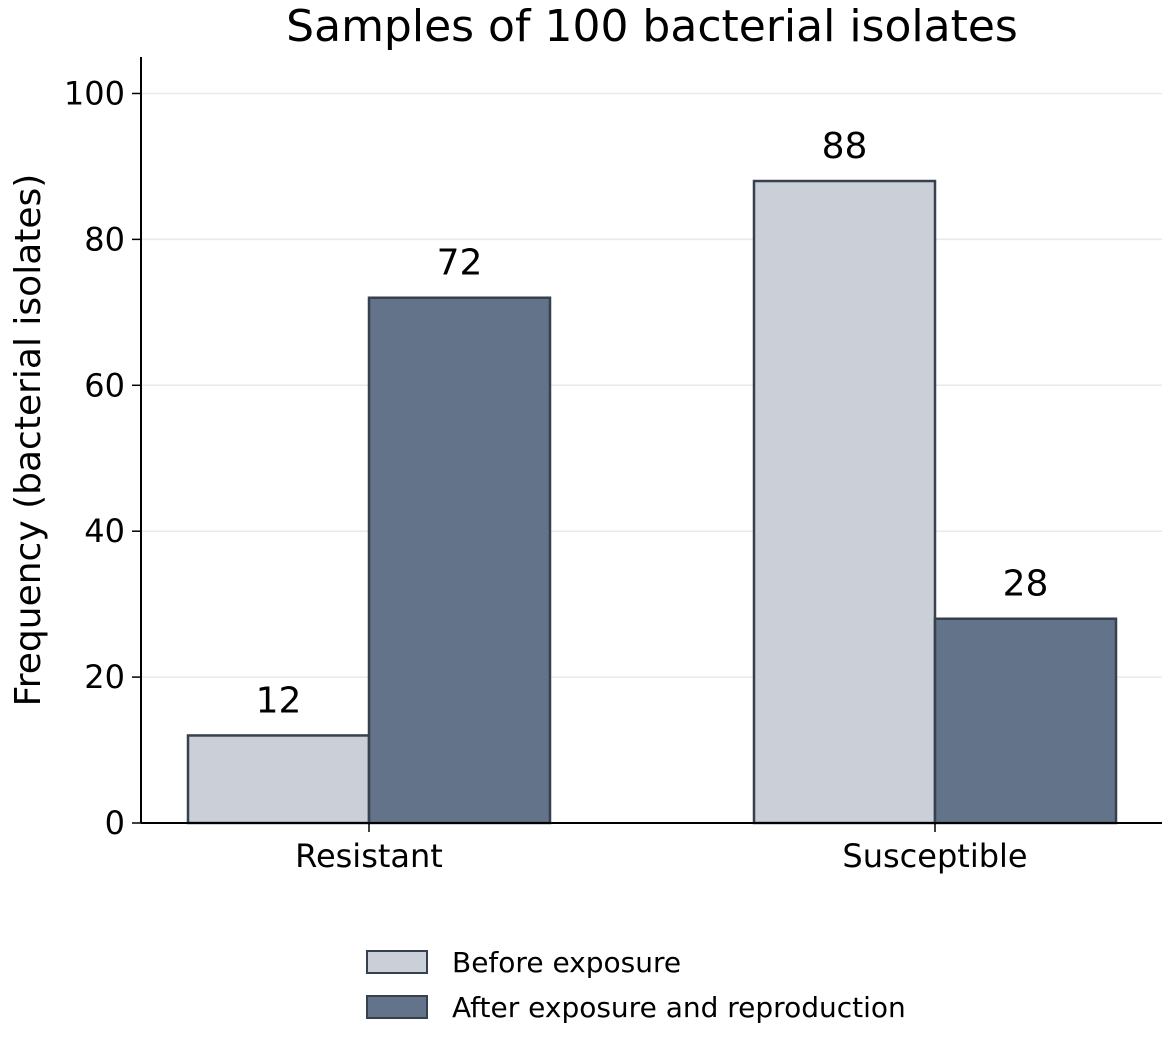 The image size is (1170, 1044). I want to click on y-tick-label: 60, so click(104, 385).